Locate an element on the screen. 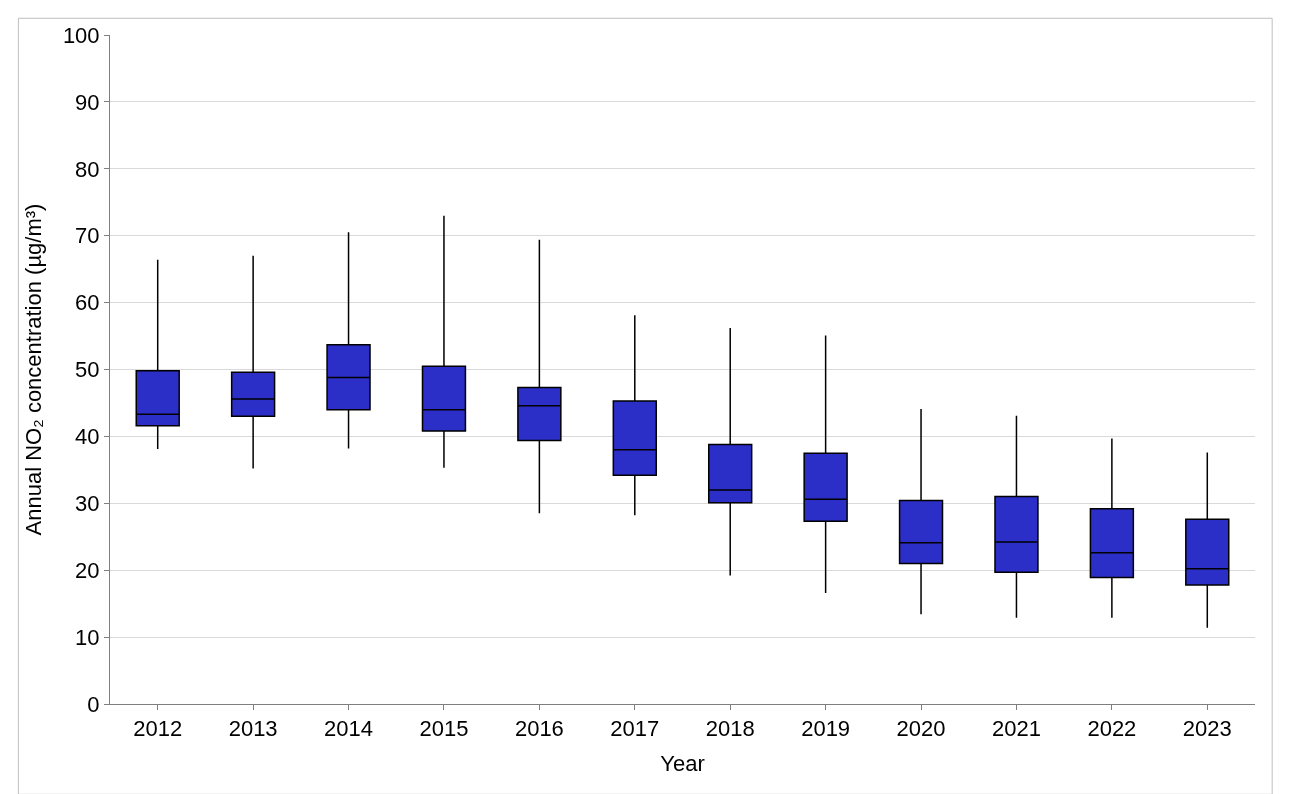  x-axis-title: Year is located at coordinates (682, 764).